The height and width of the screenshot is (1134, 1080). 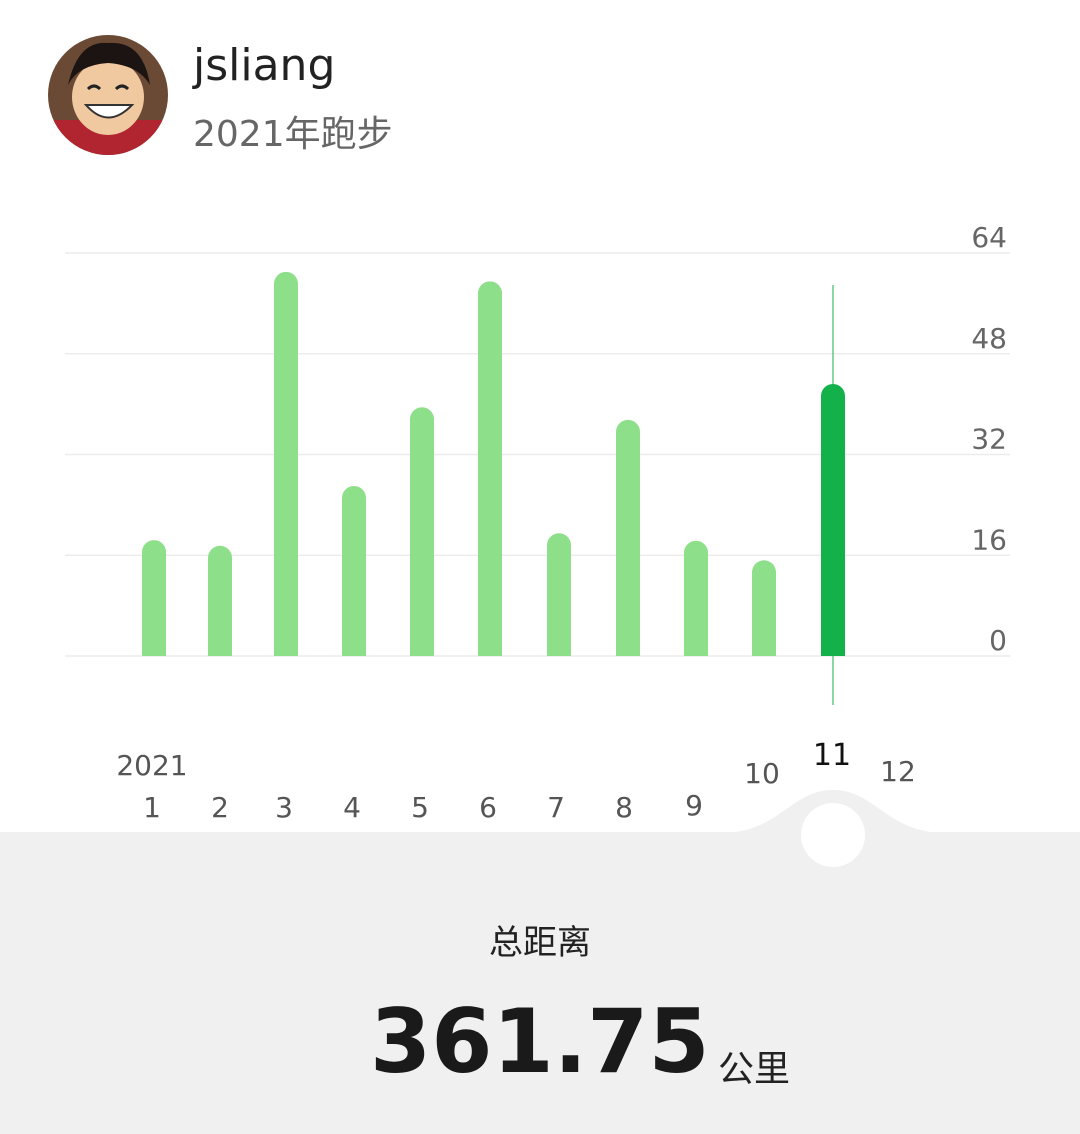 I want to click on total-distance-label: 总距离, so click(x=540, y=943).